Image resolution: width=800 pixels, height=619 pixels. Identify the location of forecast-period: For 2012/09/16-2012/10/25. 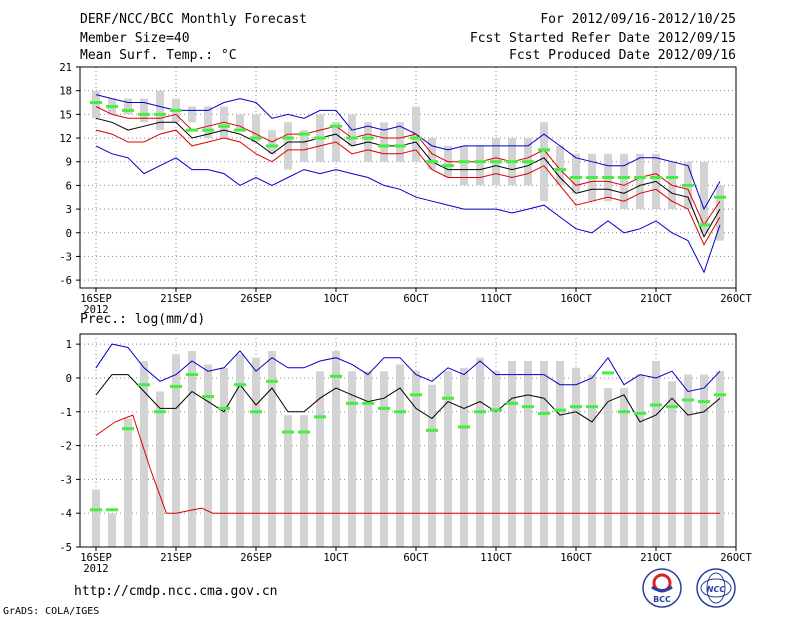
(638, 19).